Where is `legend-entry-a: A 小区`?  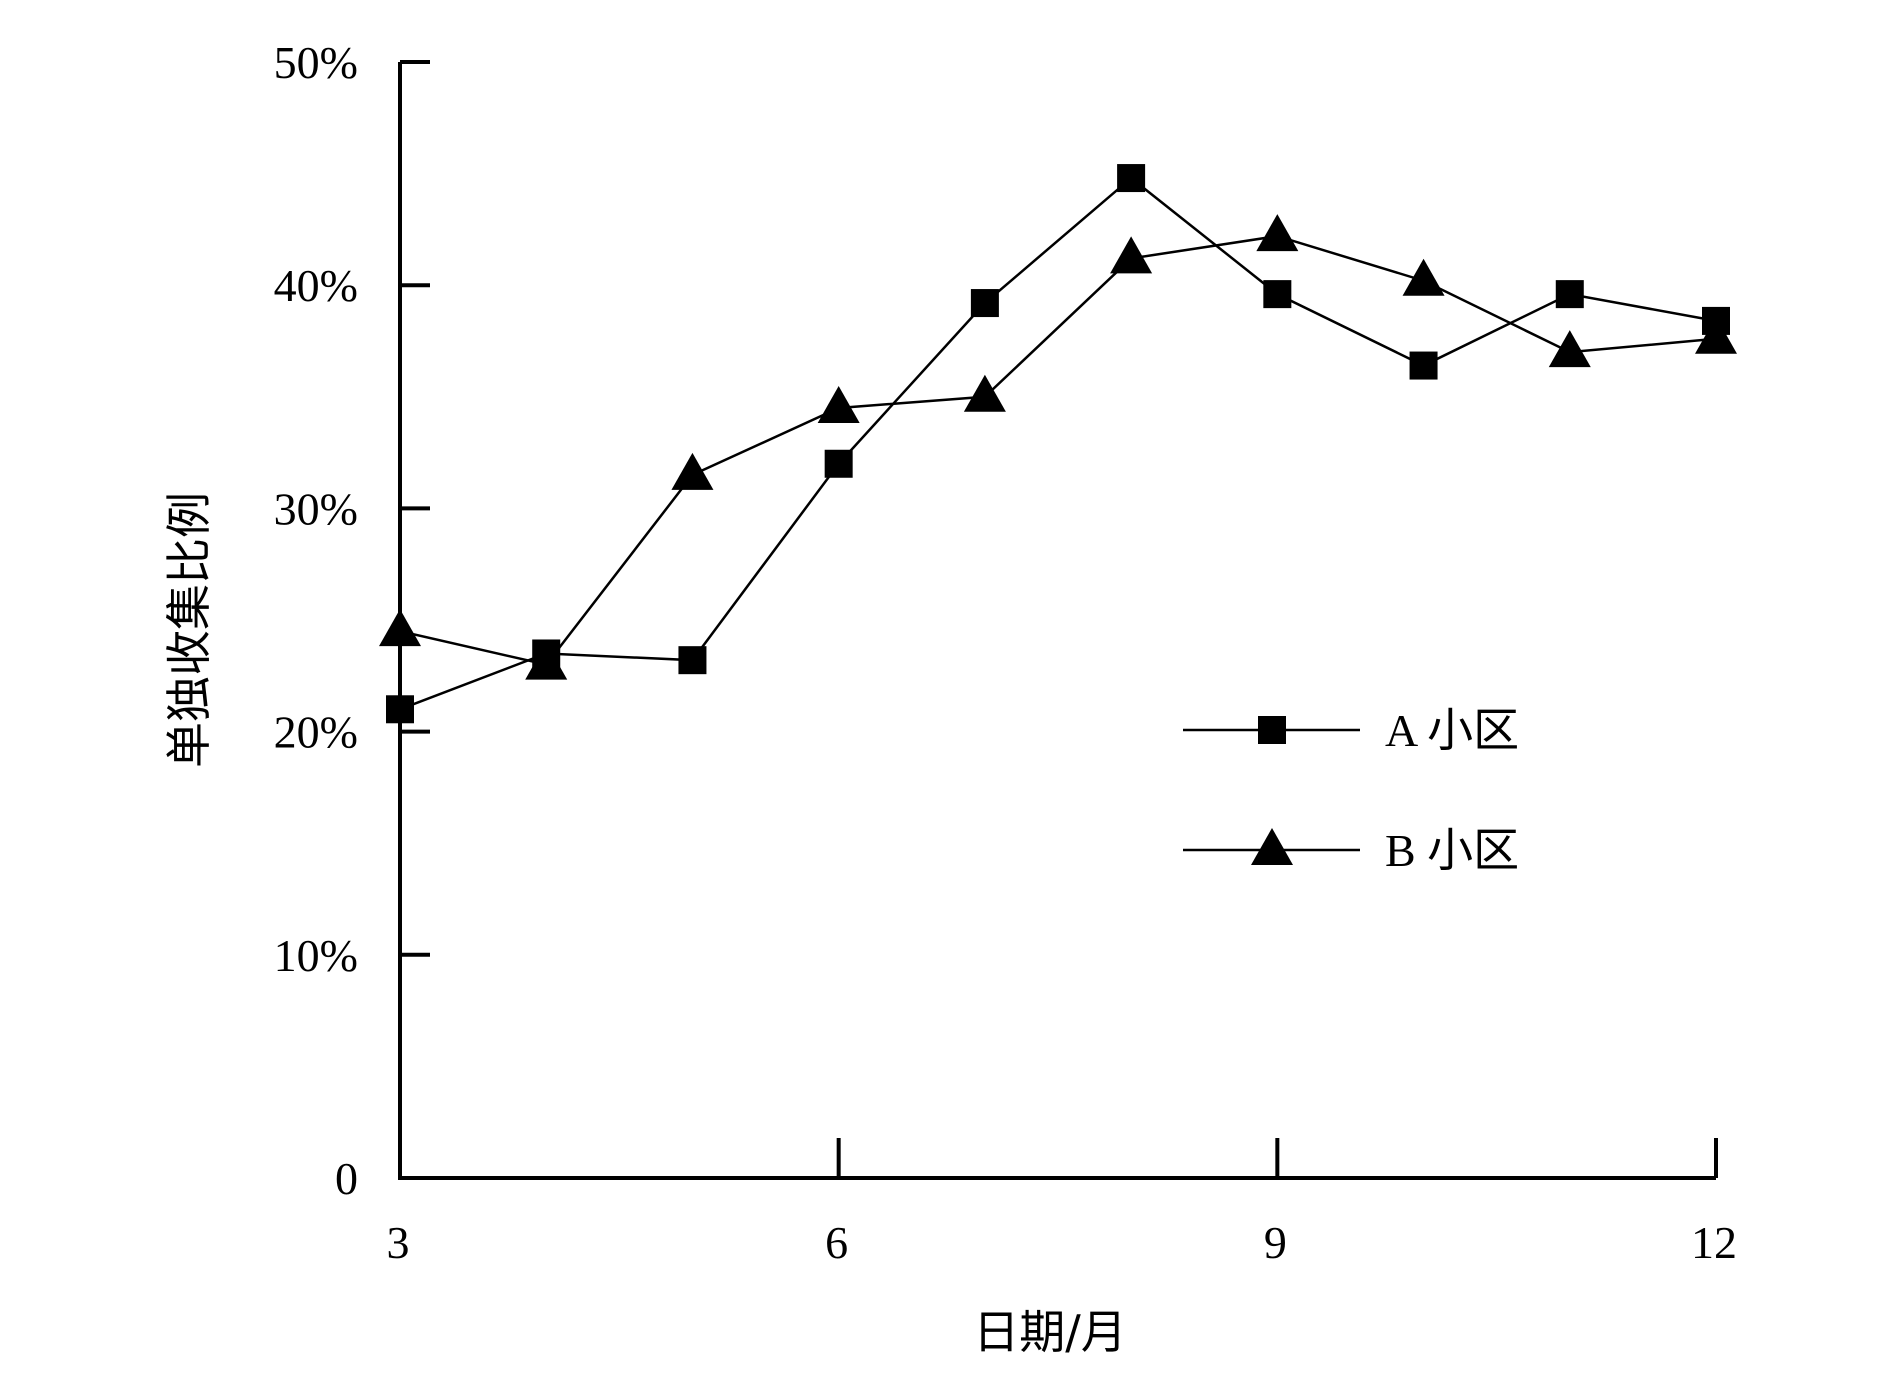
legend-entry-a: A 小区 is located at coordinates (1351, 730).